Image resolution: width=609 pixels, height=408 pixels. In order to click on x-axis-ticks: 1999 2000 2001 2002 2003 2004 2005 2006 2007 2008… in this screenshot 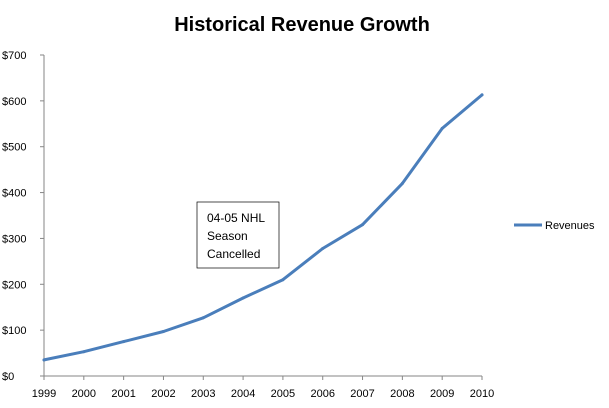, I will do `click(263, 388)`.